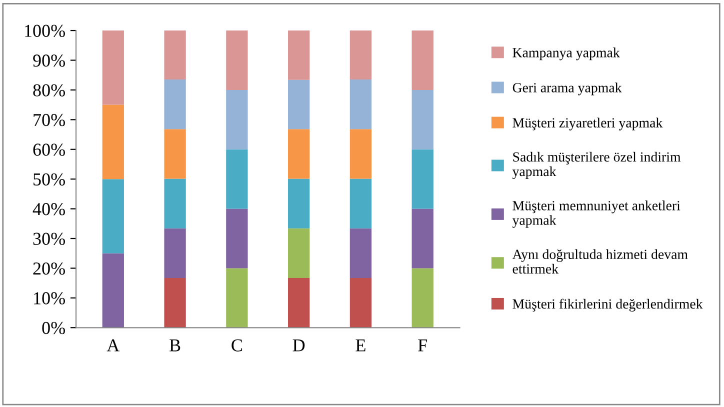  Describe the element at coordinates (587, 124) in the screenshot. I see `legend-label: Müşteri ziyaretleri yapmak` at that location.